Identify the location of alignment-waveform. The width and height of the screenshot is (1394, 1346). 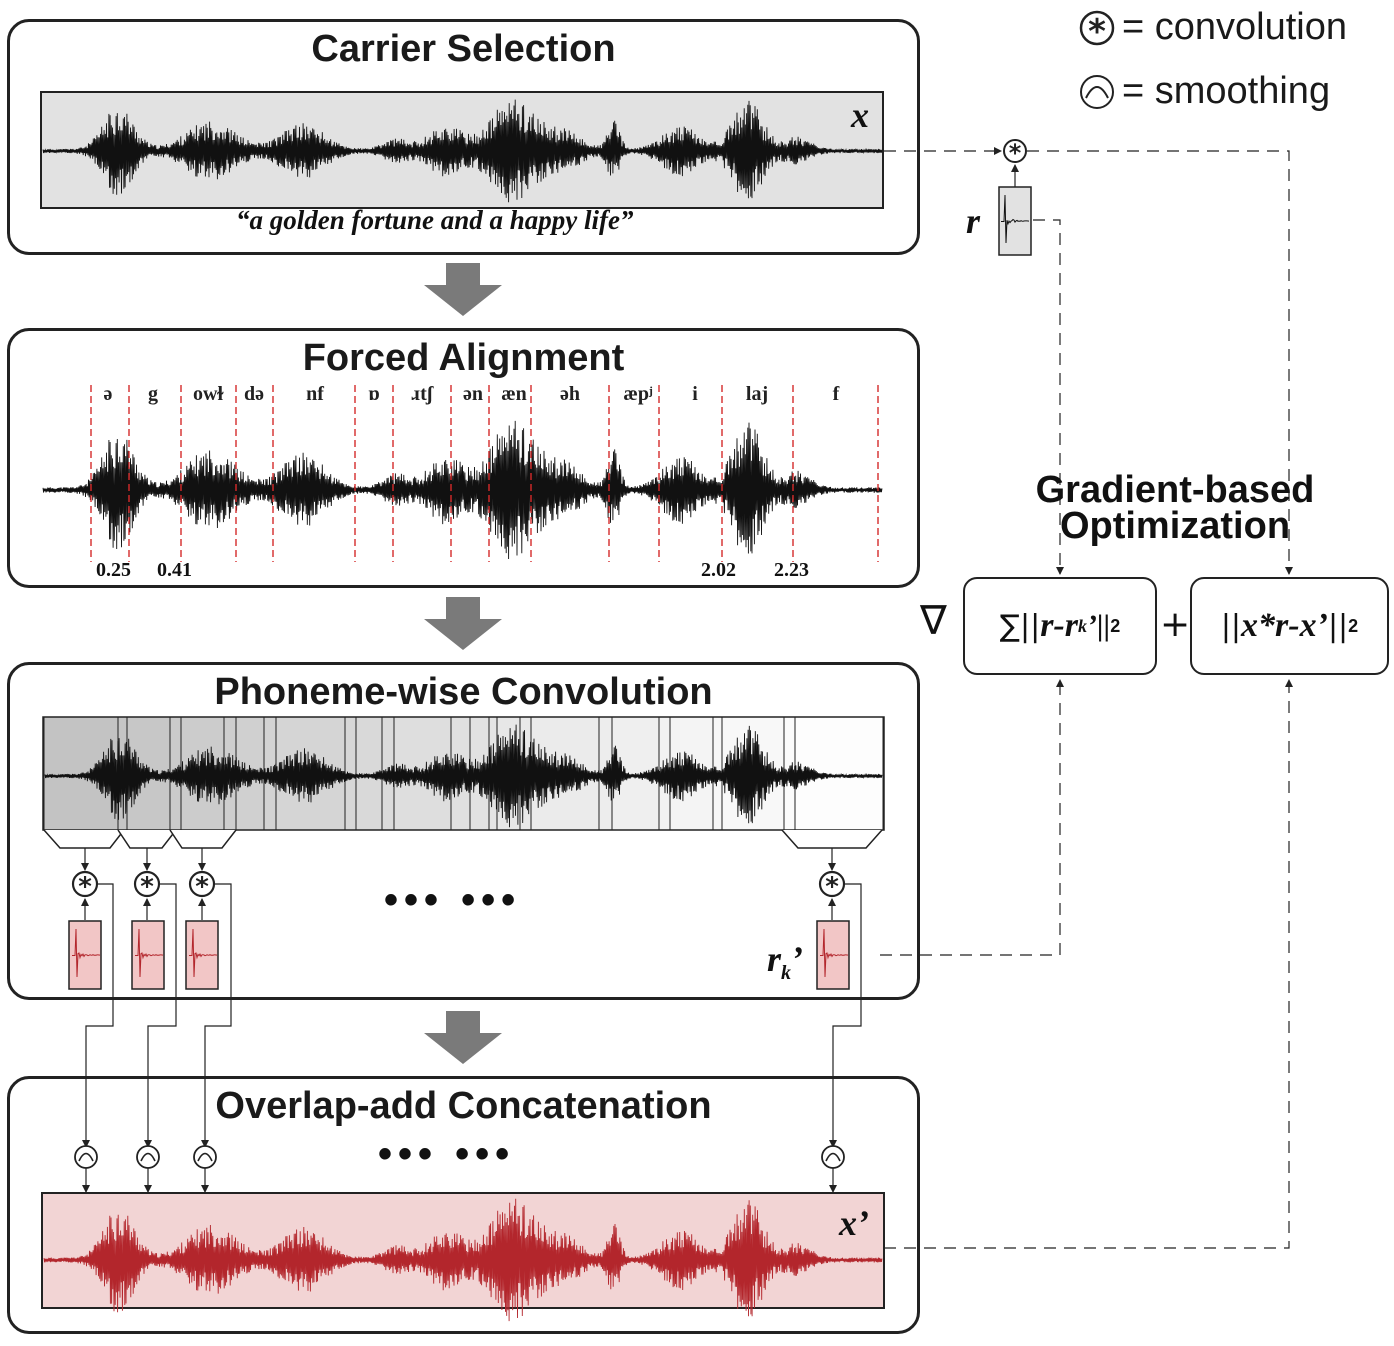
(462, 490).